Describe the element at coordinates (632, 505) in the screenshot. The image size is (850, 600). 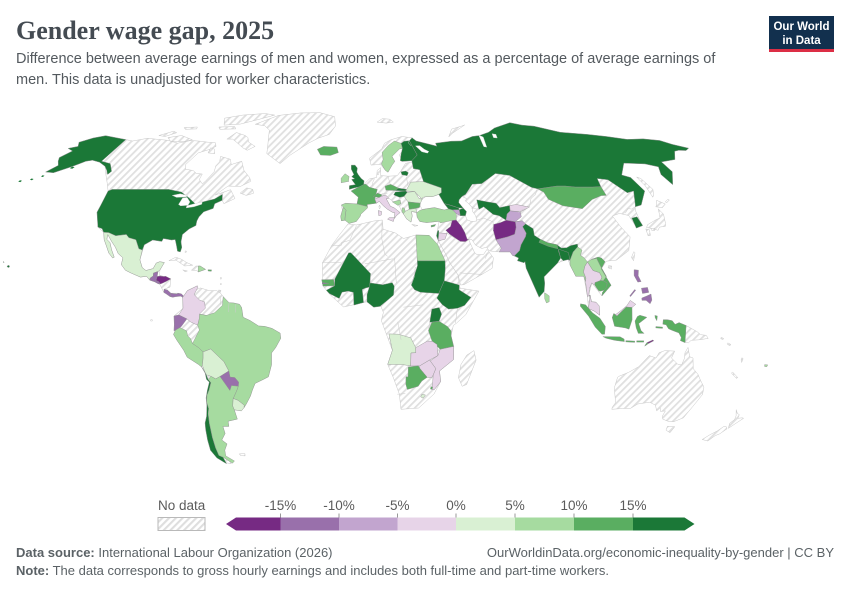
I see `svg-text: 15%` at that location.